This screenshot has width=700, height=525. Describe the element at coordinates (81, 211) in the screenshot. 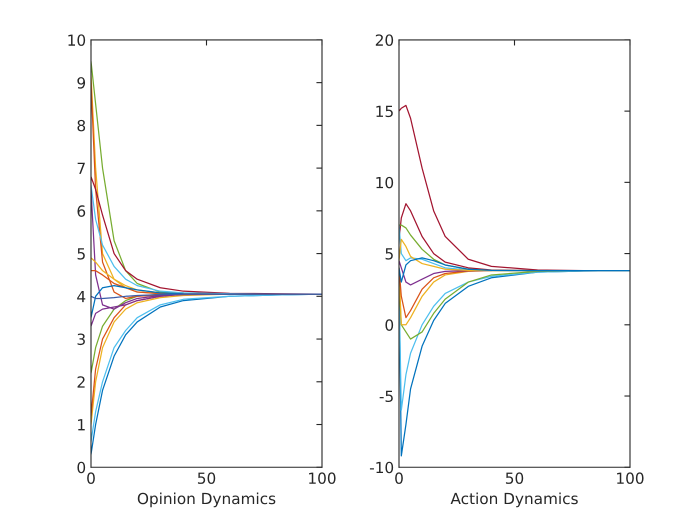

I see `y-tick-label: 6` at that location.